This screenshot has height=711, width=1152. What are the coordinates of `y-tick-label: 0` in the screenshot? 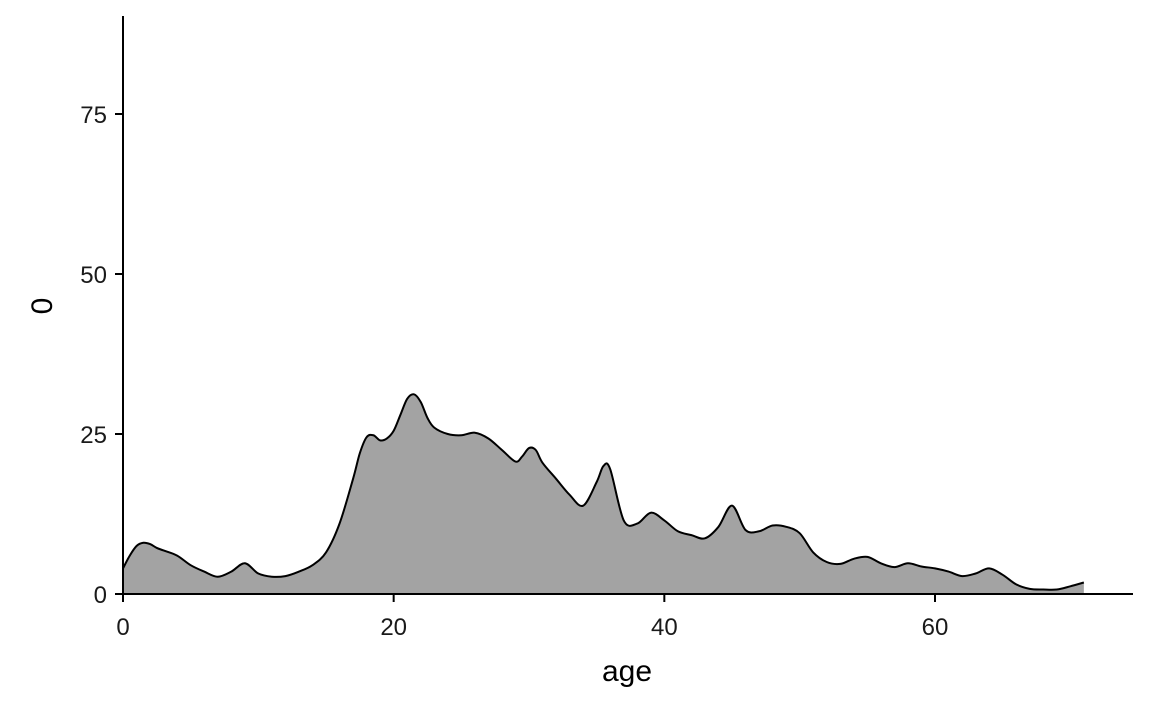 It's located at (100, 595).